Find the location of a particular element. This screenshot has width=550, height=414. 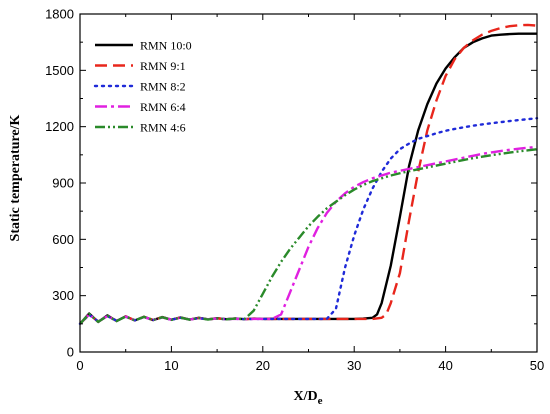

y-axis-title: Static temperature/K is located at coordinates (15, 177).